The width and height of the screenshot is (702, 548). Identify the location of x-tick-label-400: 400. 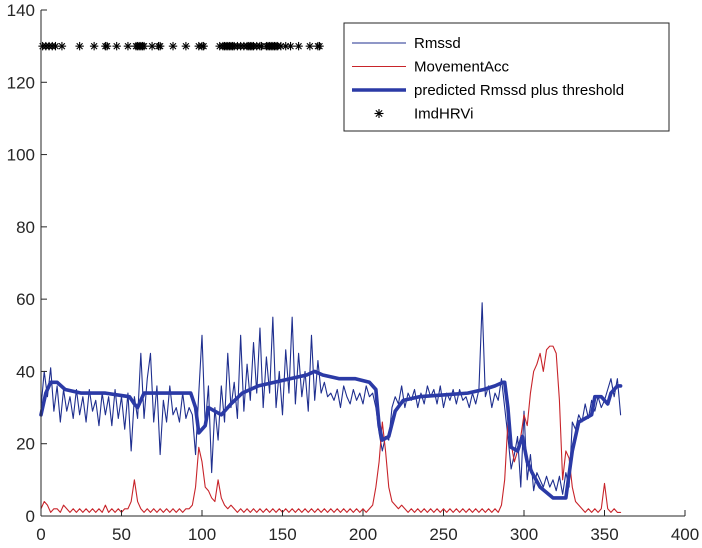
(685, 534).